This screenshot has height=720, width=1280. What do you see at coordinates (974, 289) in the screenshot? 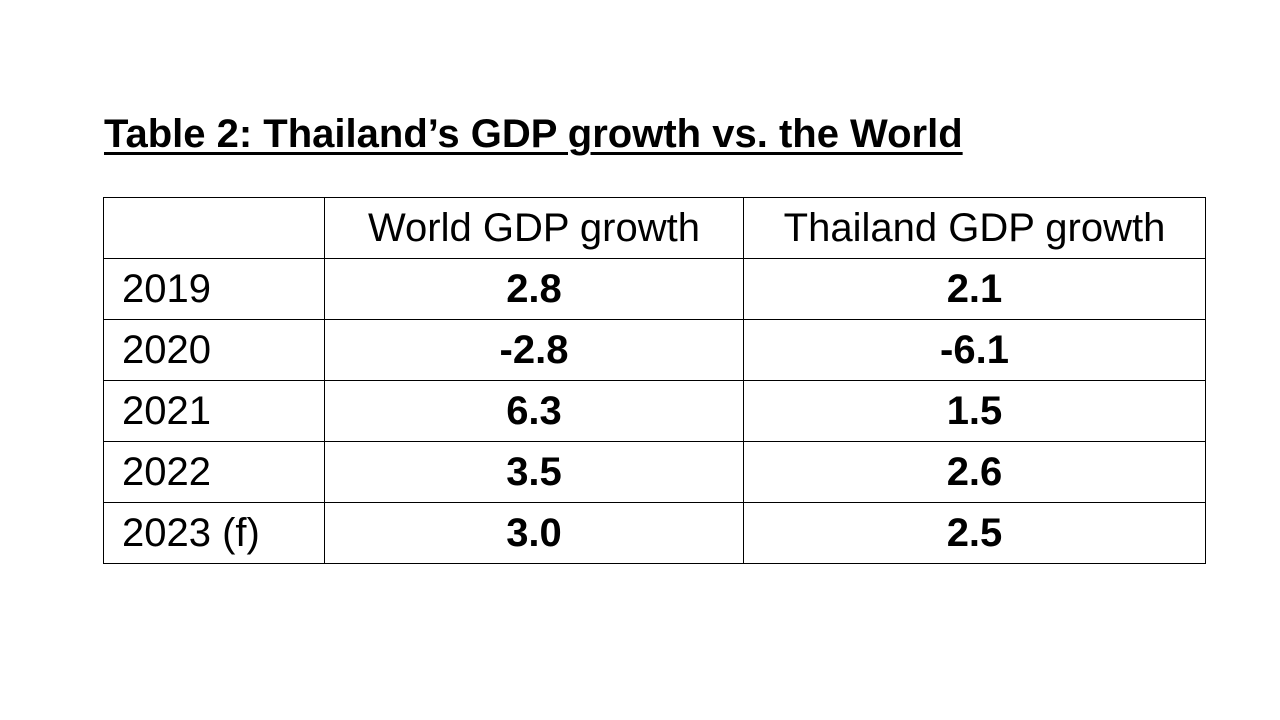
I see `thailand-growth-cell: 2.1` at bounding box center [974, 289].